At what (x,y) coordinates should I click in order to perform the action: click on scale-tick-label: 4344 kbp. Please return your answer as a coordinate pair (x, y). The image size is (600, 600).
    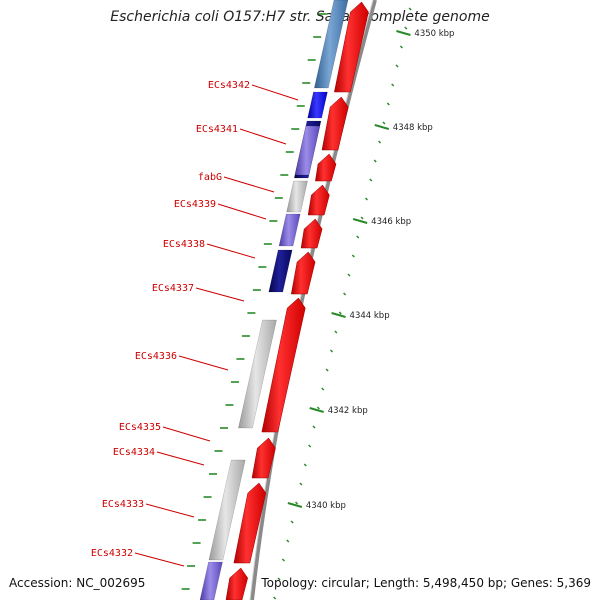
    Looking at the image, I should click on (370, 316).